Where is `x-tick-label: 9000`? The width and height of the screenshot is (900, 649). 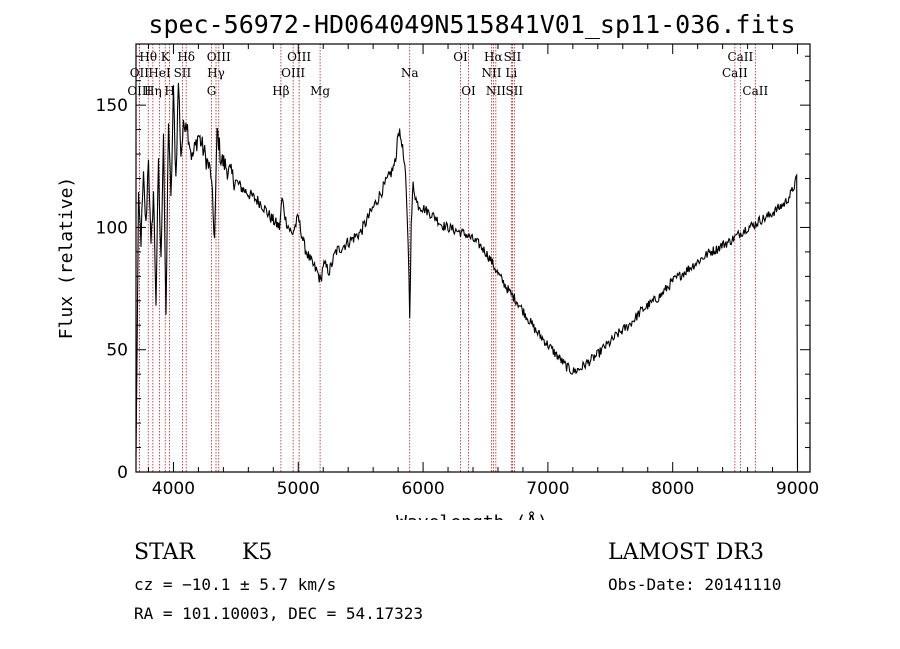 x-tick-label: 9000 is located at coordinates (797, 489).